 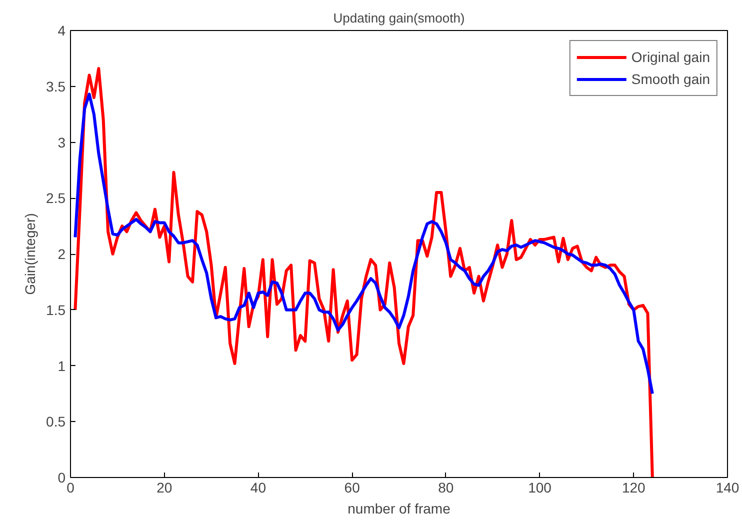 I want to click on y-tick-label: 3.5, so click(x=56, y=86).